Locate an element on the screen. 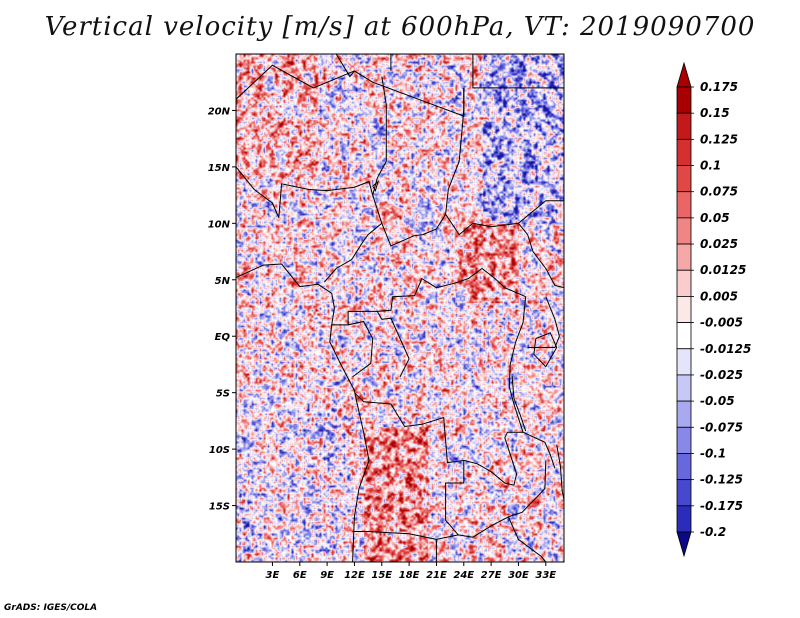  colorbar-label: 0.0125 is located at coordinates (723, 270).